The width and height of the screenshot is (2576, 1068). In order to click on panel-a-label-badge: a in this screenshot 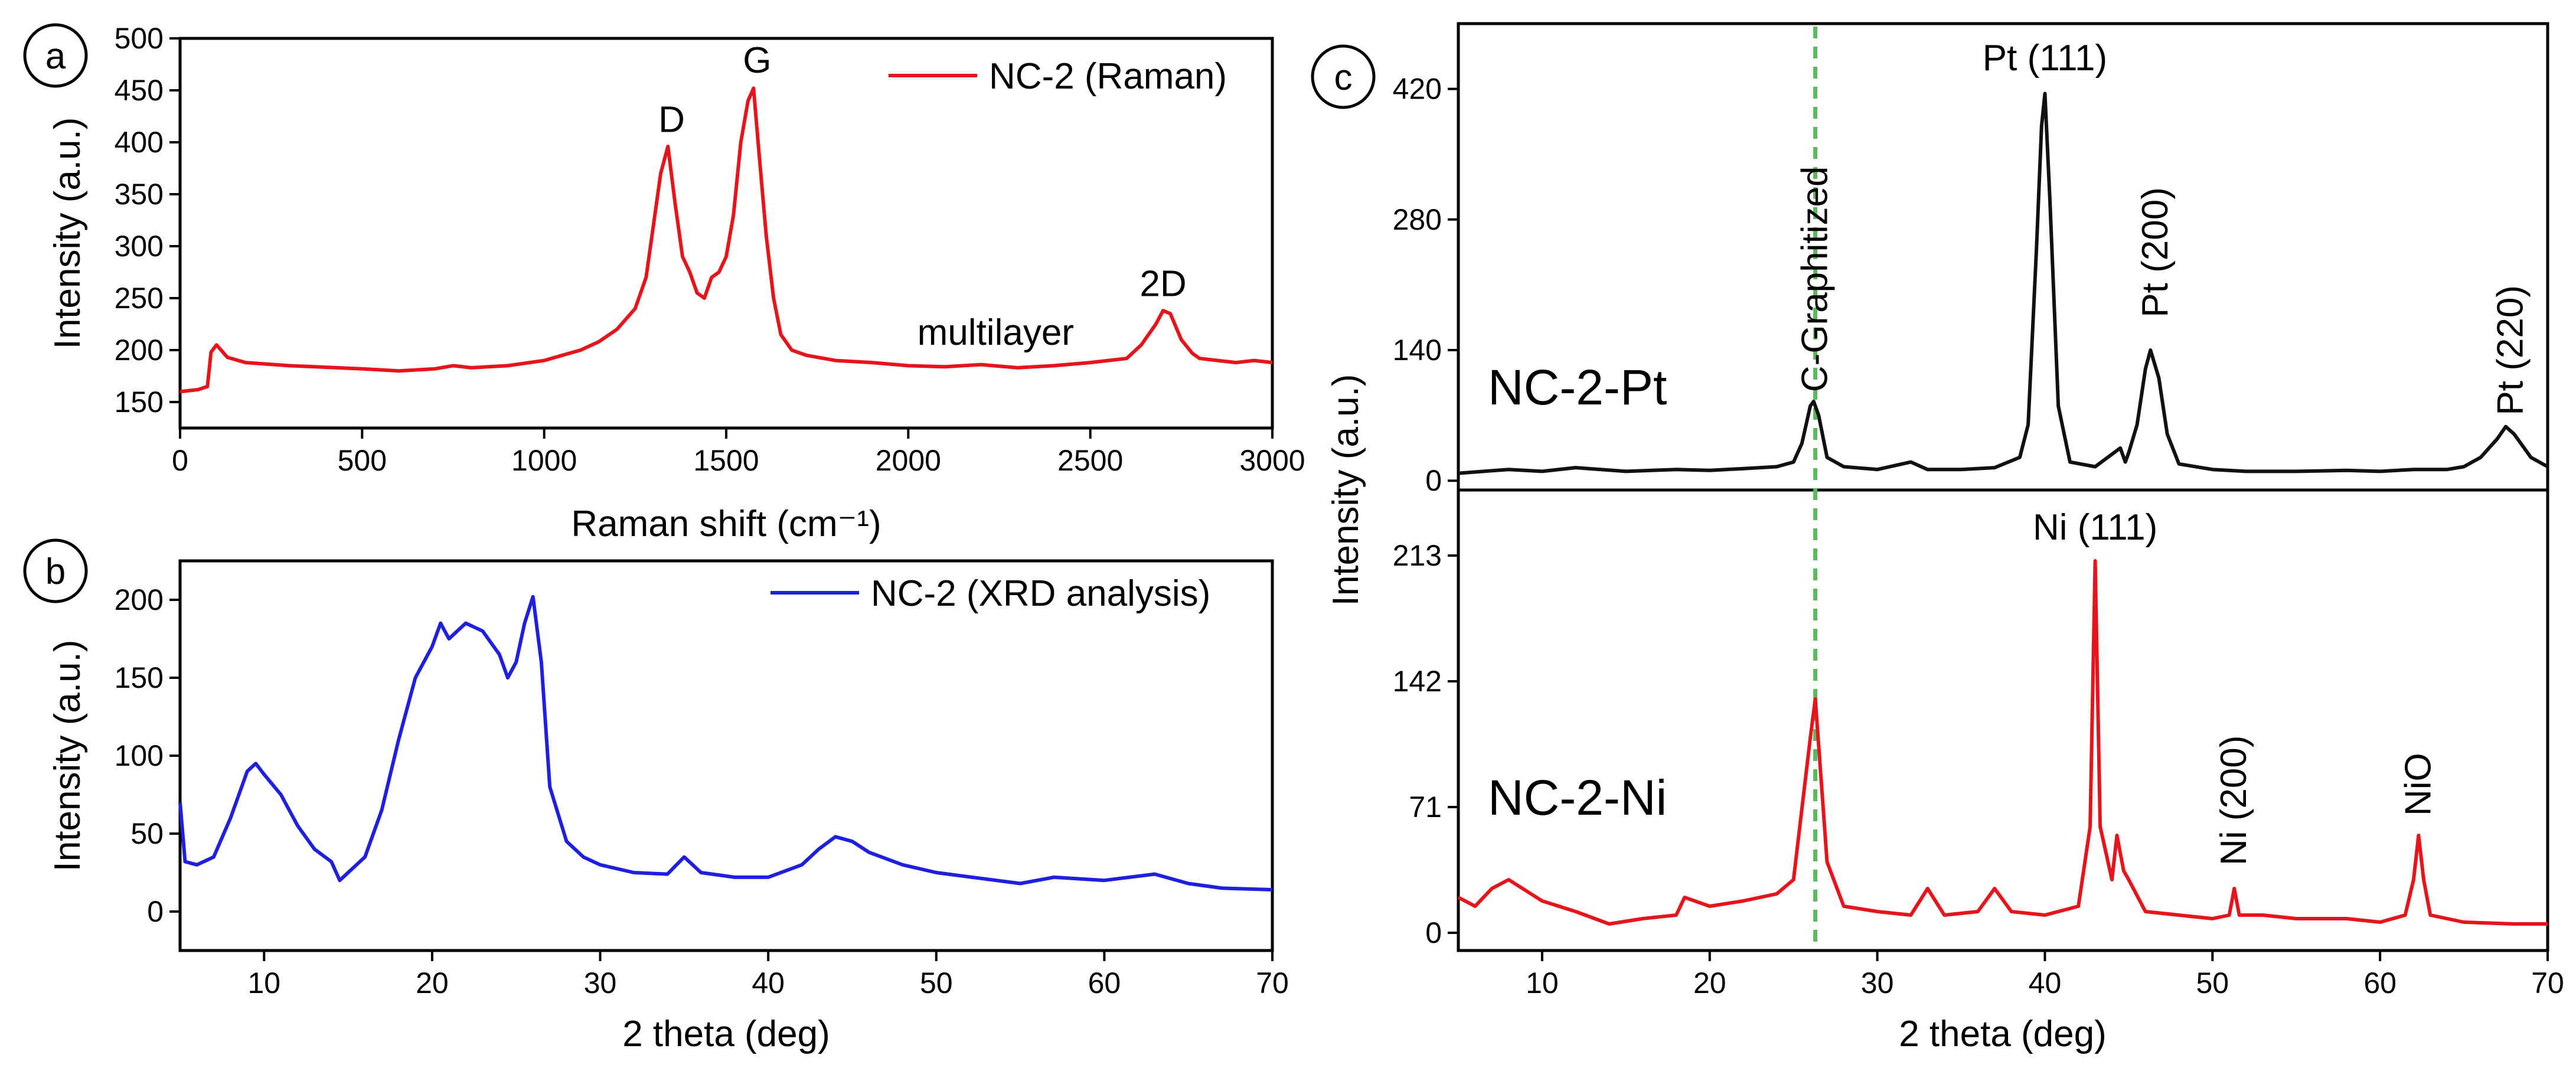, I will do `click(55, 55)`.